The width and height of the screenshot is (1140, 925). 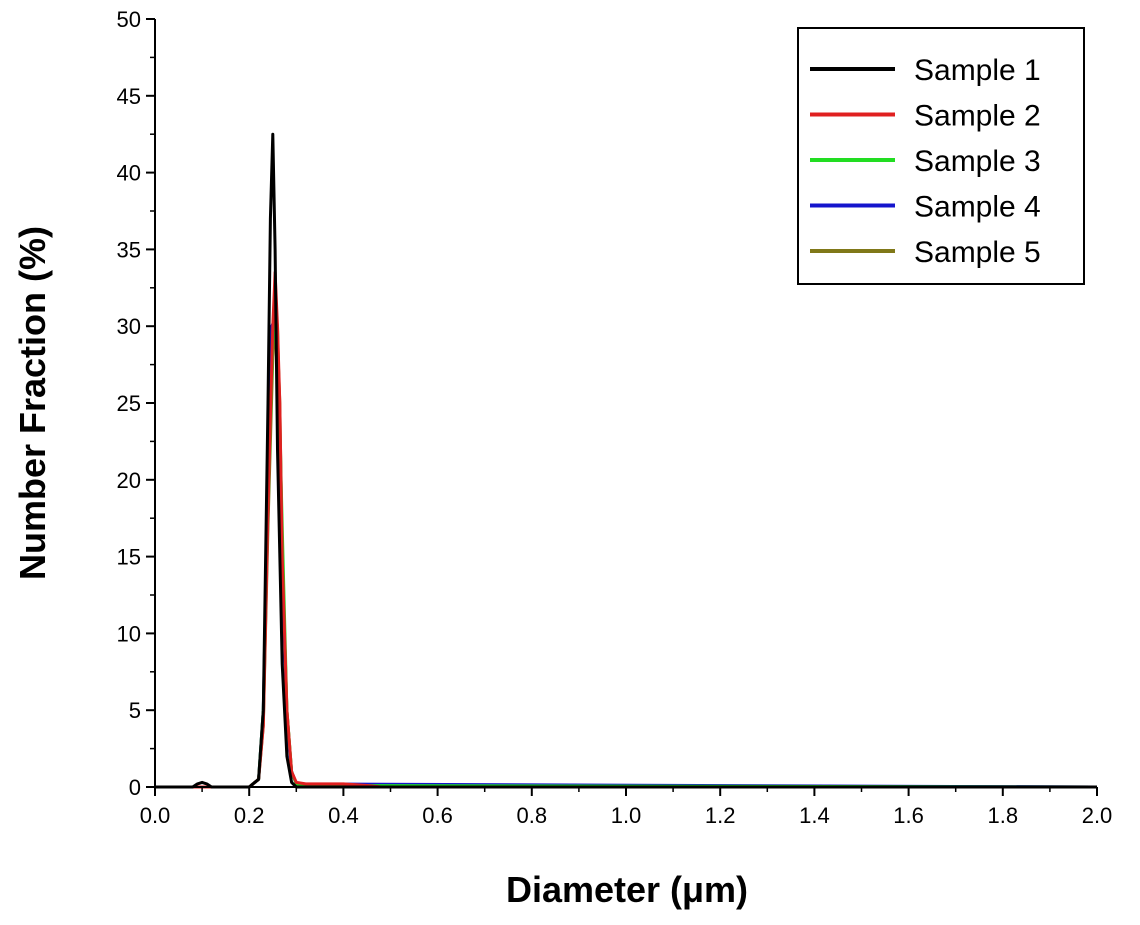 I want to click on y-tick-label: 35, so click(x=129, y=249).